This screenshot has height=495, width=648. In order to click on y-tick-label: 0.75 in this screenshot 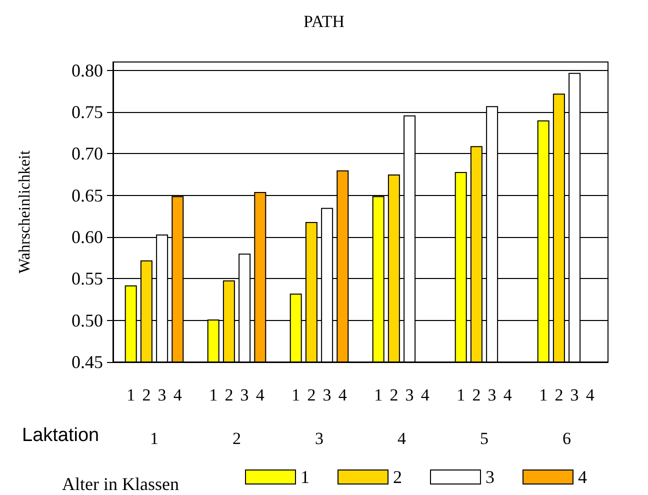, I will do `click(87, 112)`.